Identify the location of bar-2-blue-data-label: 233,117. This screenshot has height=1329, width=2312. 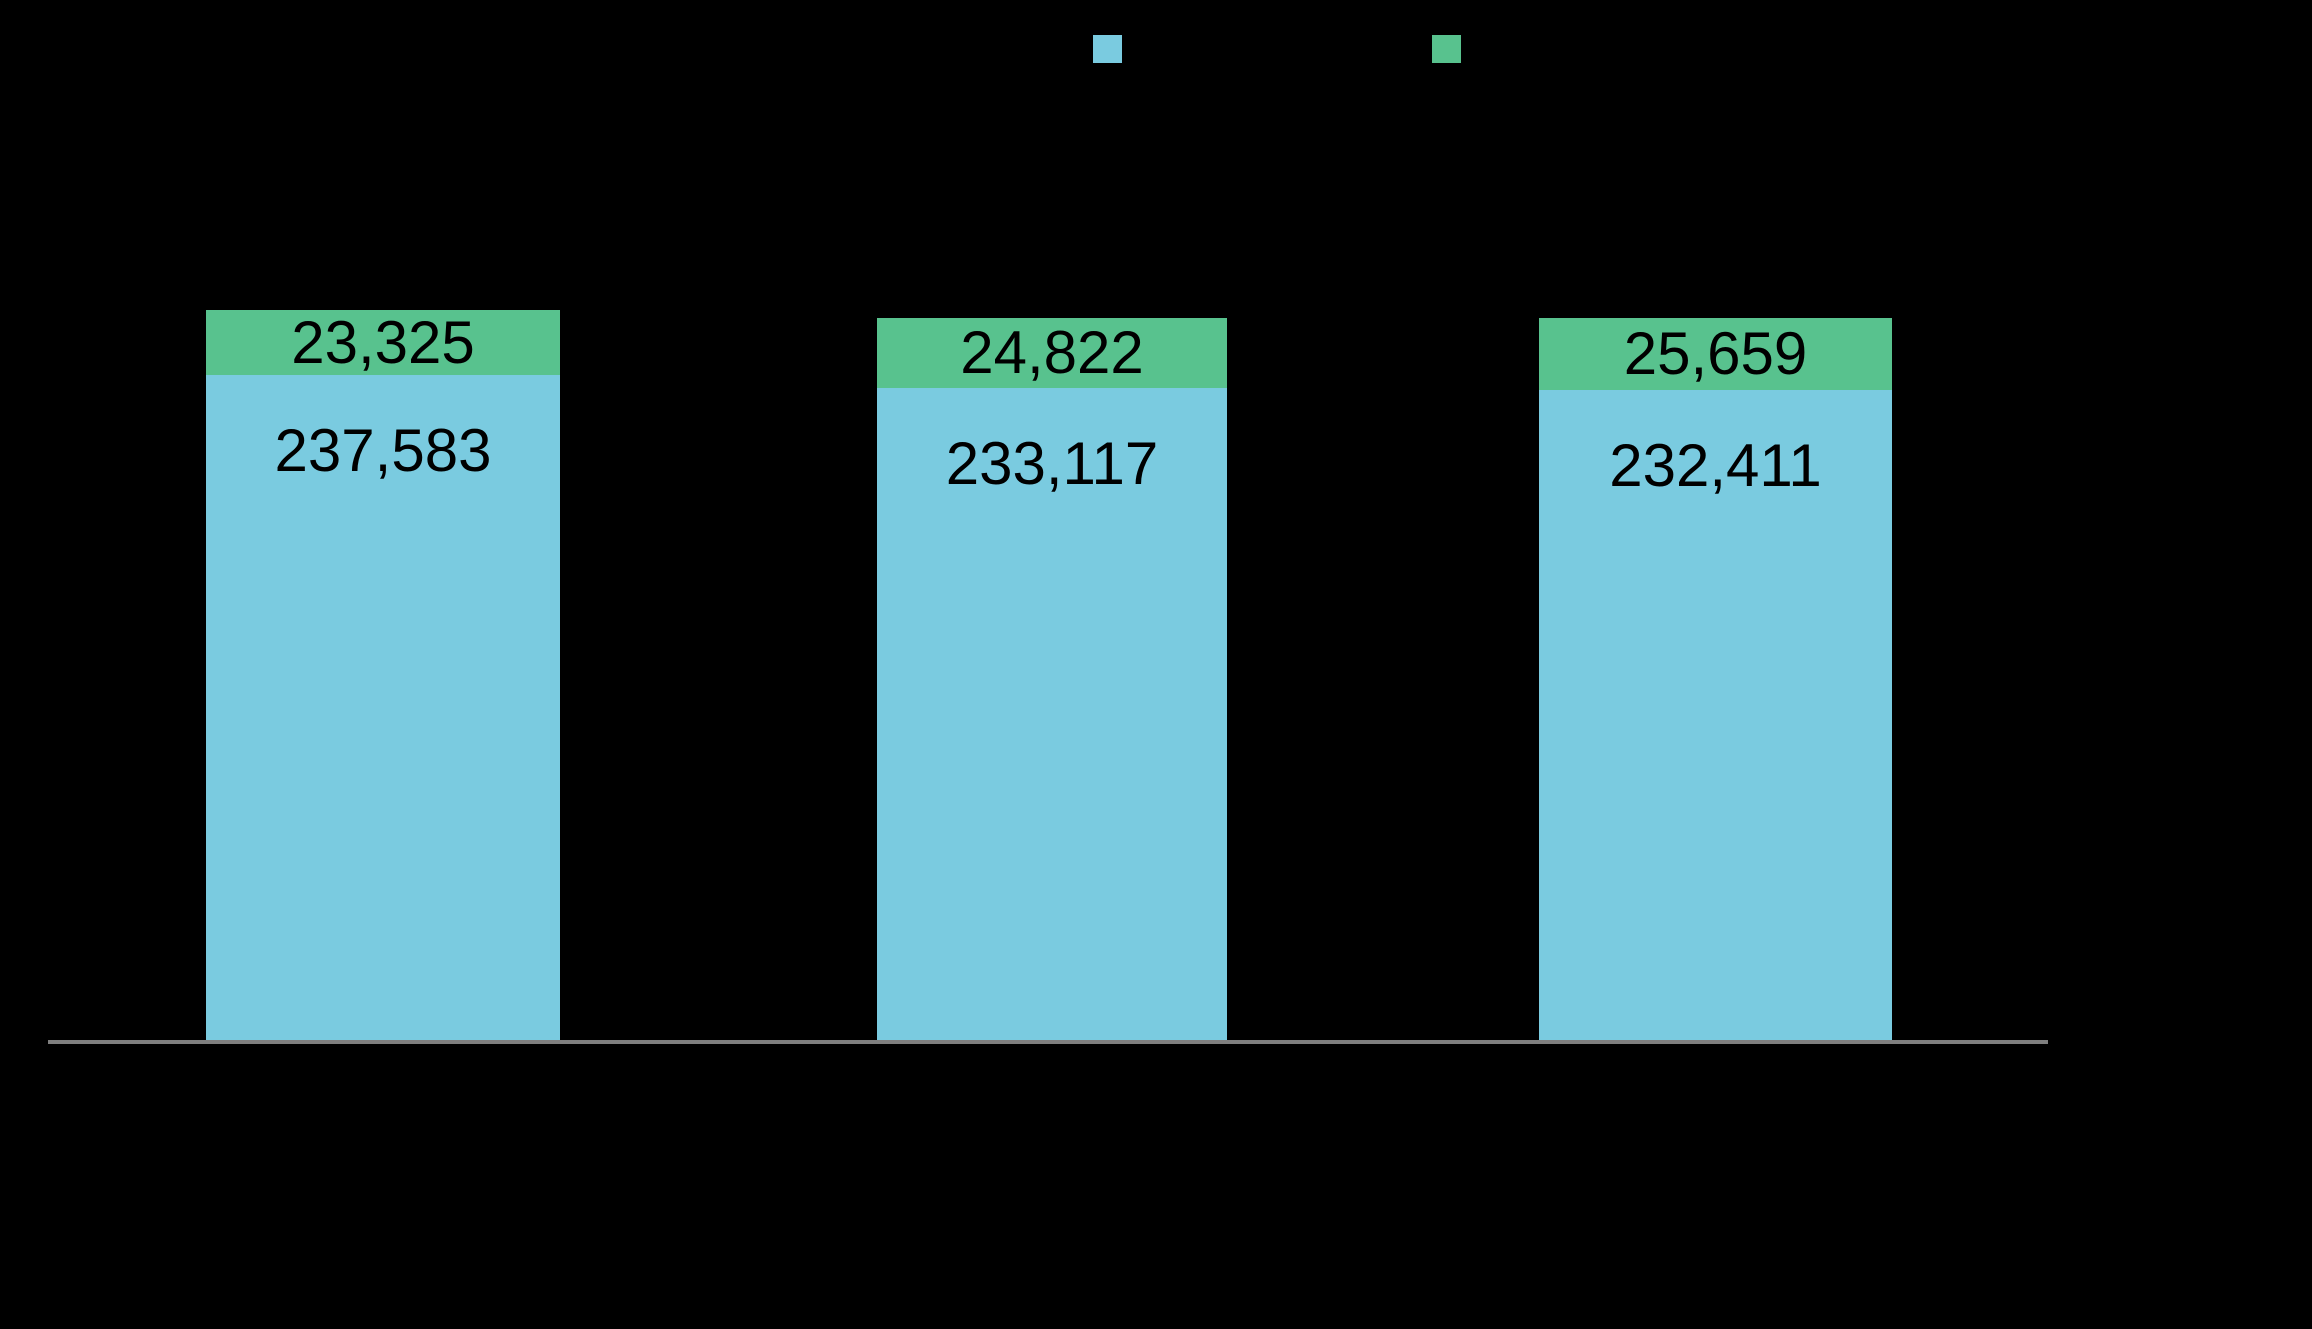
(1052, 463).